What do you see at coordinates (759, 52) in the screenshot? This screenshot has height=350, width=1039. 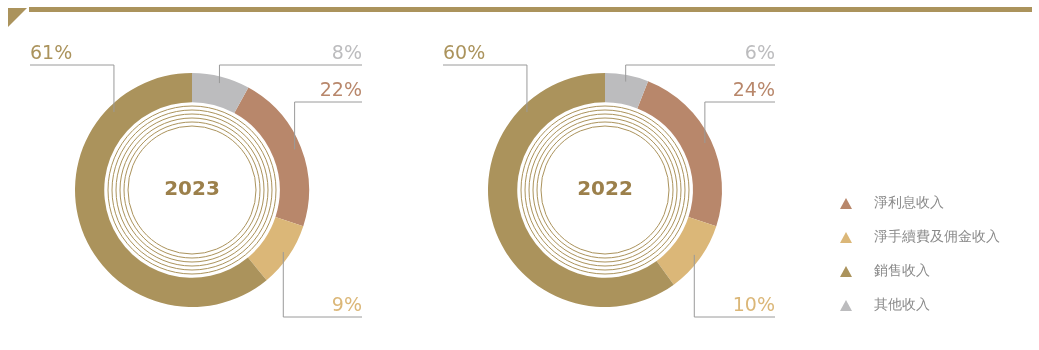 I see `data-label: 6%` at bounding box center [759, 52].